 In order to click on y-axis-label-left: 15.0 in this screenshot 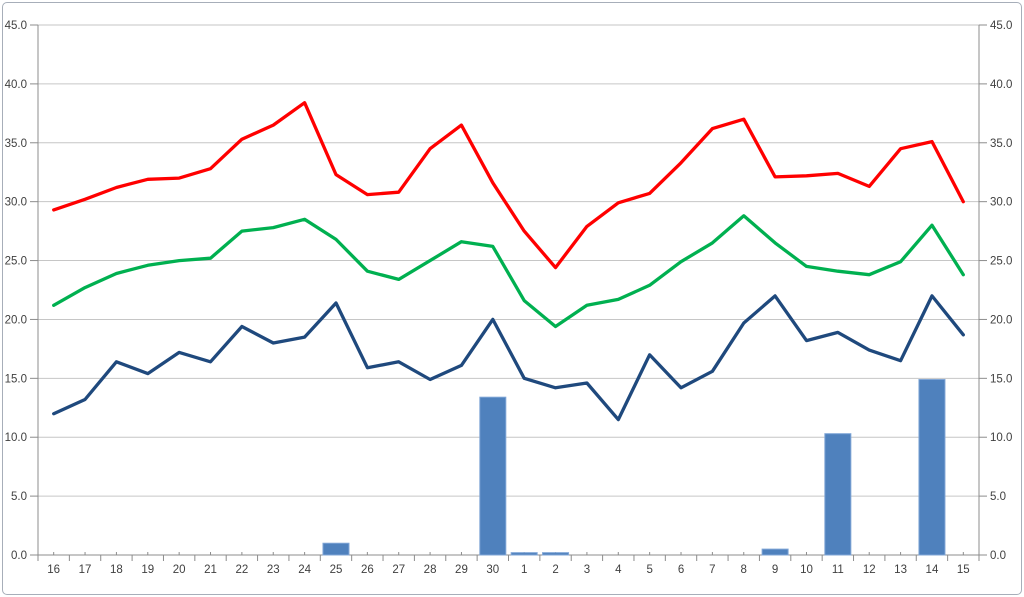, I will do `click(16, 379)`.